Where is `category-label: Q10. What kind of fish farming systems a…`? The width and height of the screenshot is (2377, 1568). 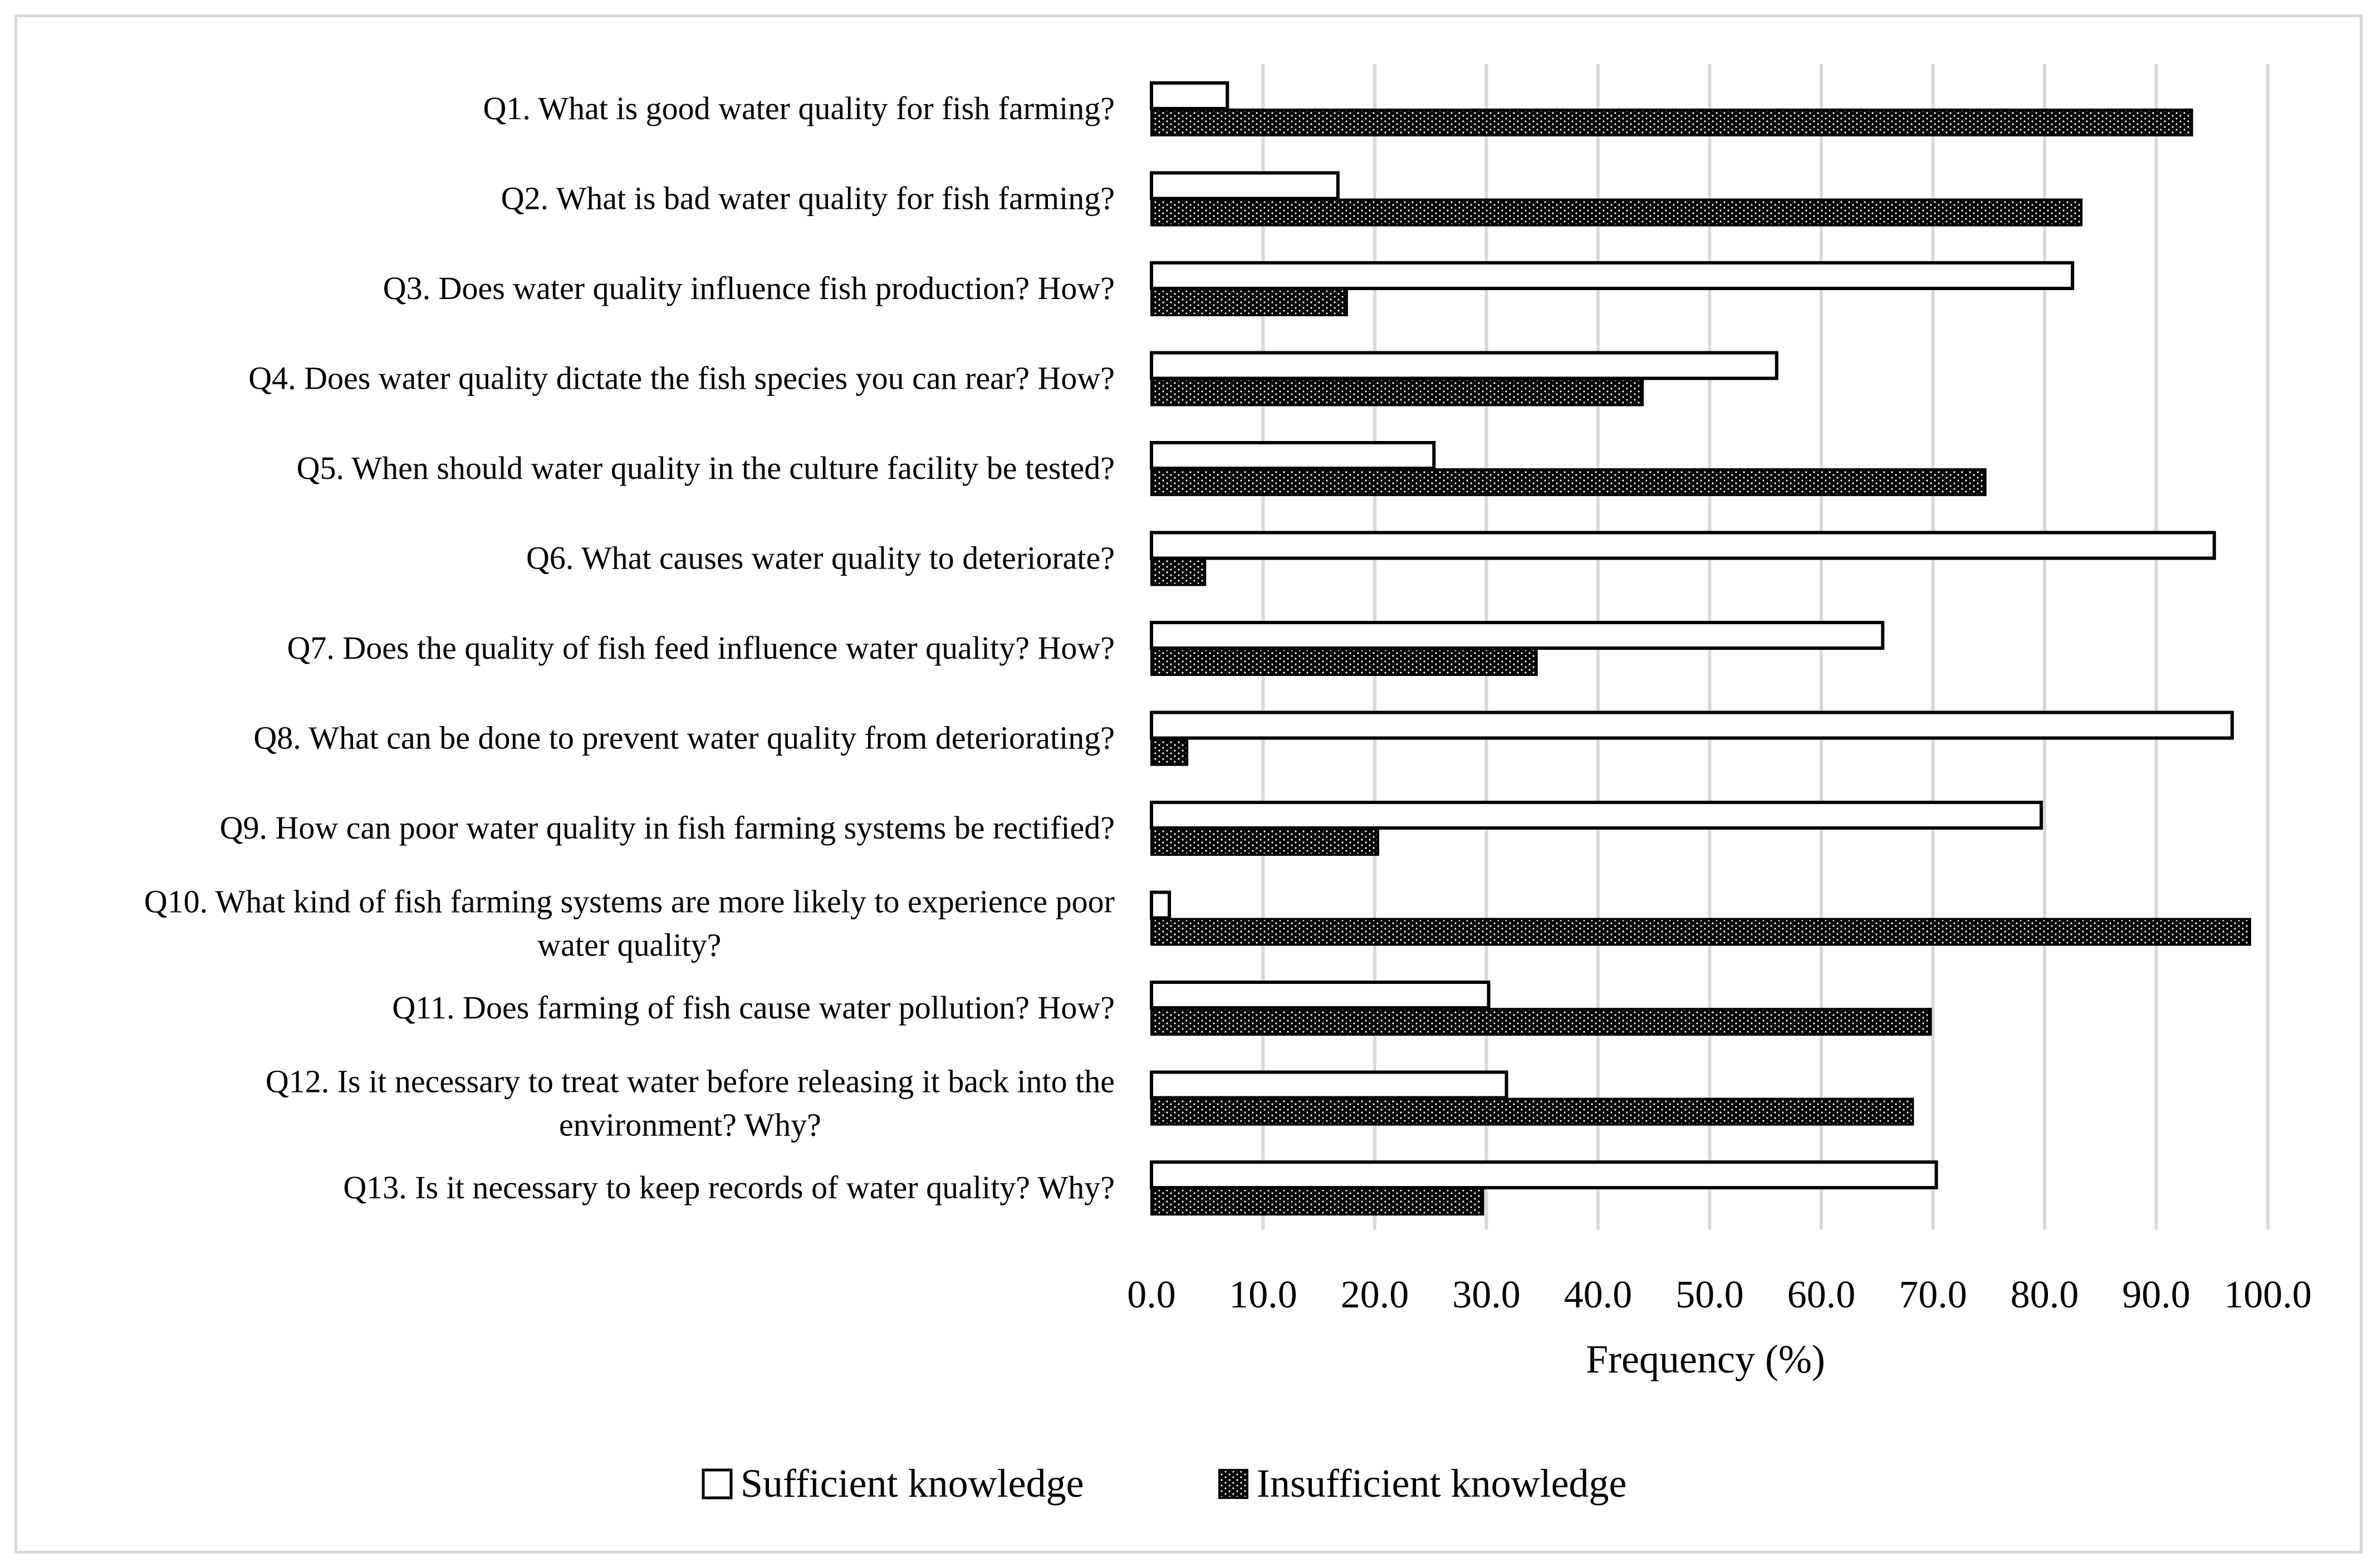 category-label: Q10. What kind of fish farming systems a… is located at coordinates (629, 923).